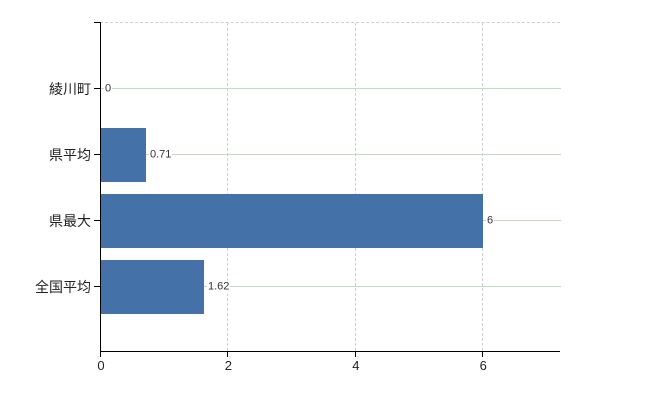  I want to click on x-tick-label: 4, so click(356, 365).